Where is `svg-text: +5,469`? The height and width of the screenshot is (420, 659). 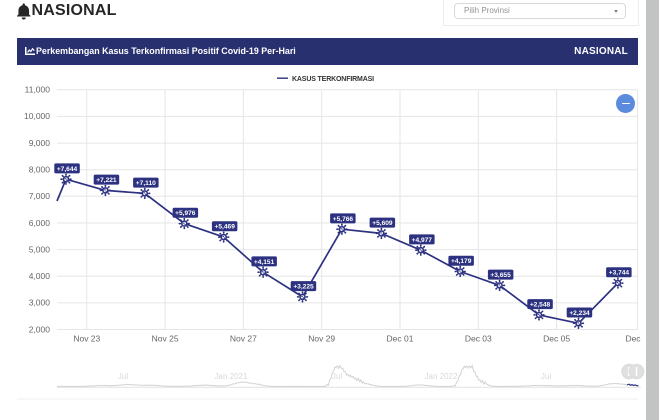
svg-text: +5,469 is located at coordinates (225, 227).